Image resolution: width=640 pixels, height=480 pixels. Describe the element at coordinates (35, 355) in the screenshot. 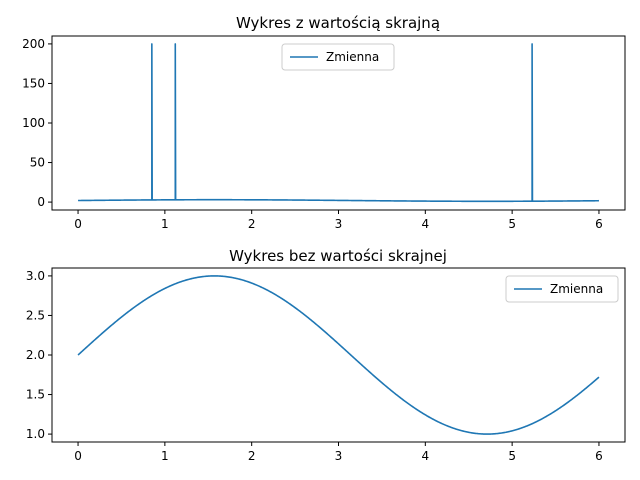

I see `y-tick-label: 2.0` at that location.